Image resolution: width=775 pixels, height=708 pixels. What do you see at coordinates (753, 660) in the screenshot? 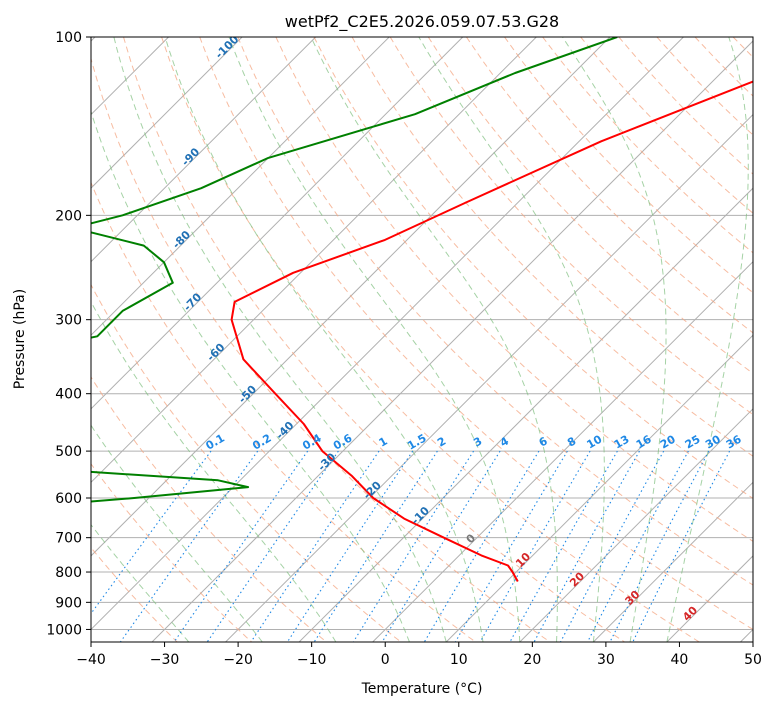
I see `x-tick-label: 50` at bounding box center [753, 660].